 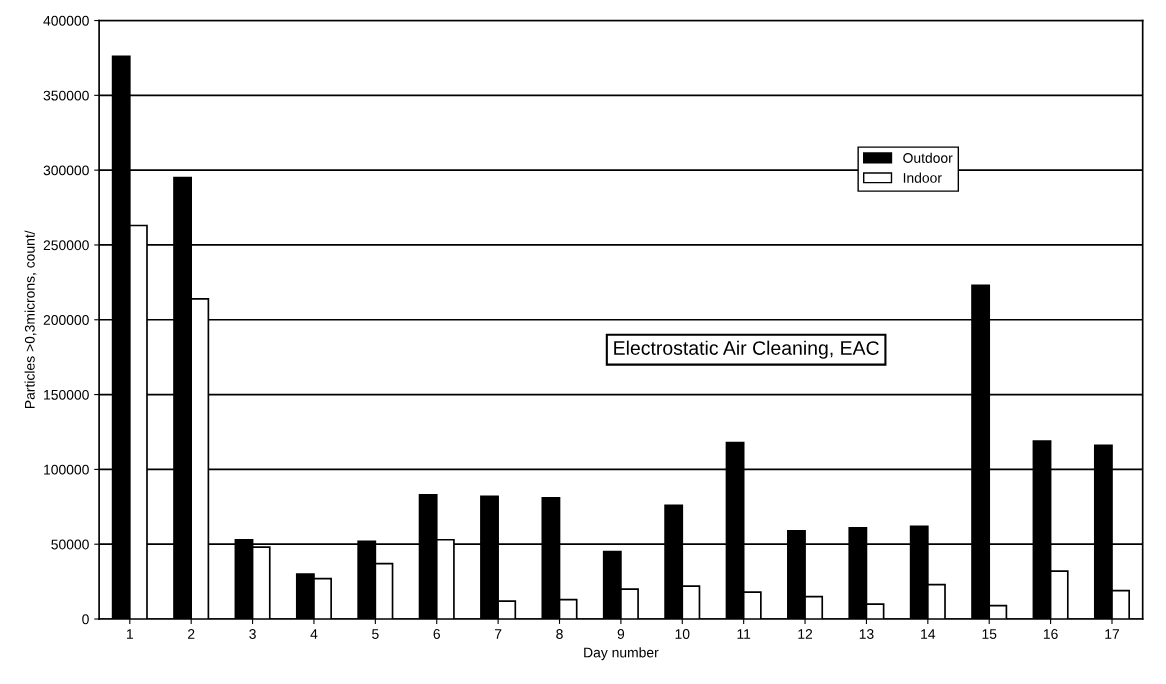 I want to click on x-tick-label: 17, so click(x=1112, y=634).